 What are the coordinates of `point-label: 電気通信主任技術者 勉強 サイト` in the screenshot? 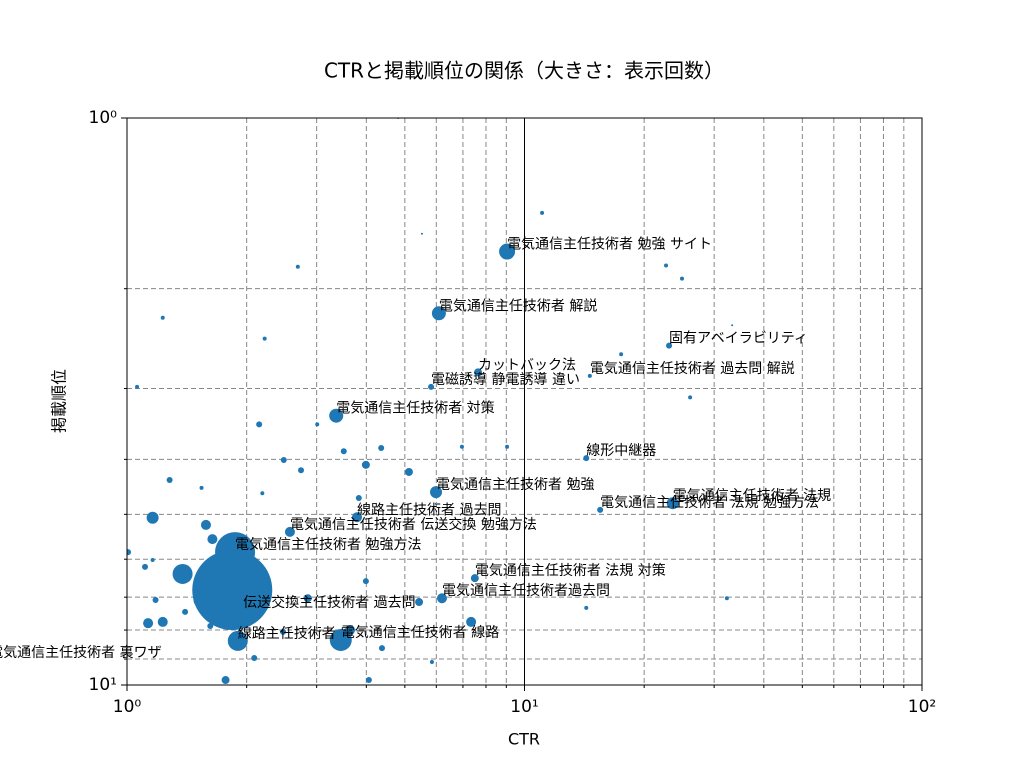 It's located at (609, 245).